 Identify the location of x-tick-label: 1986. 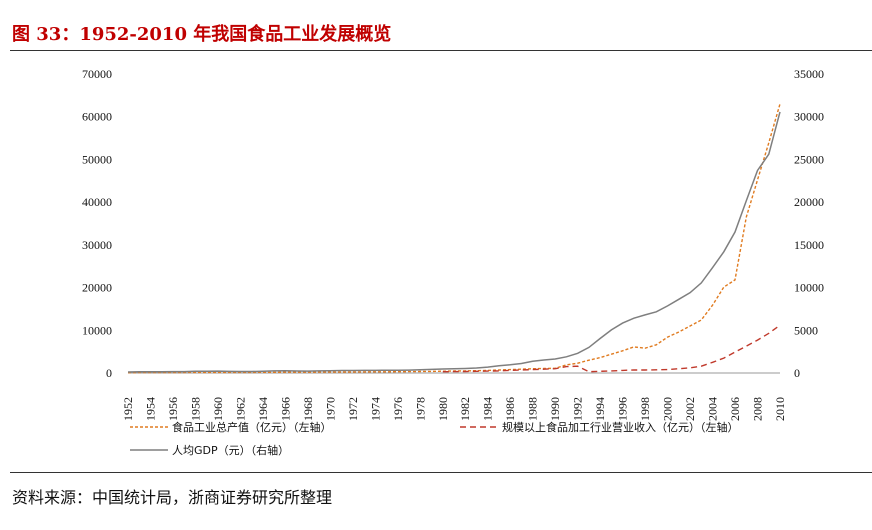
(510, 409).